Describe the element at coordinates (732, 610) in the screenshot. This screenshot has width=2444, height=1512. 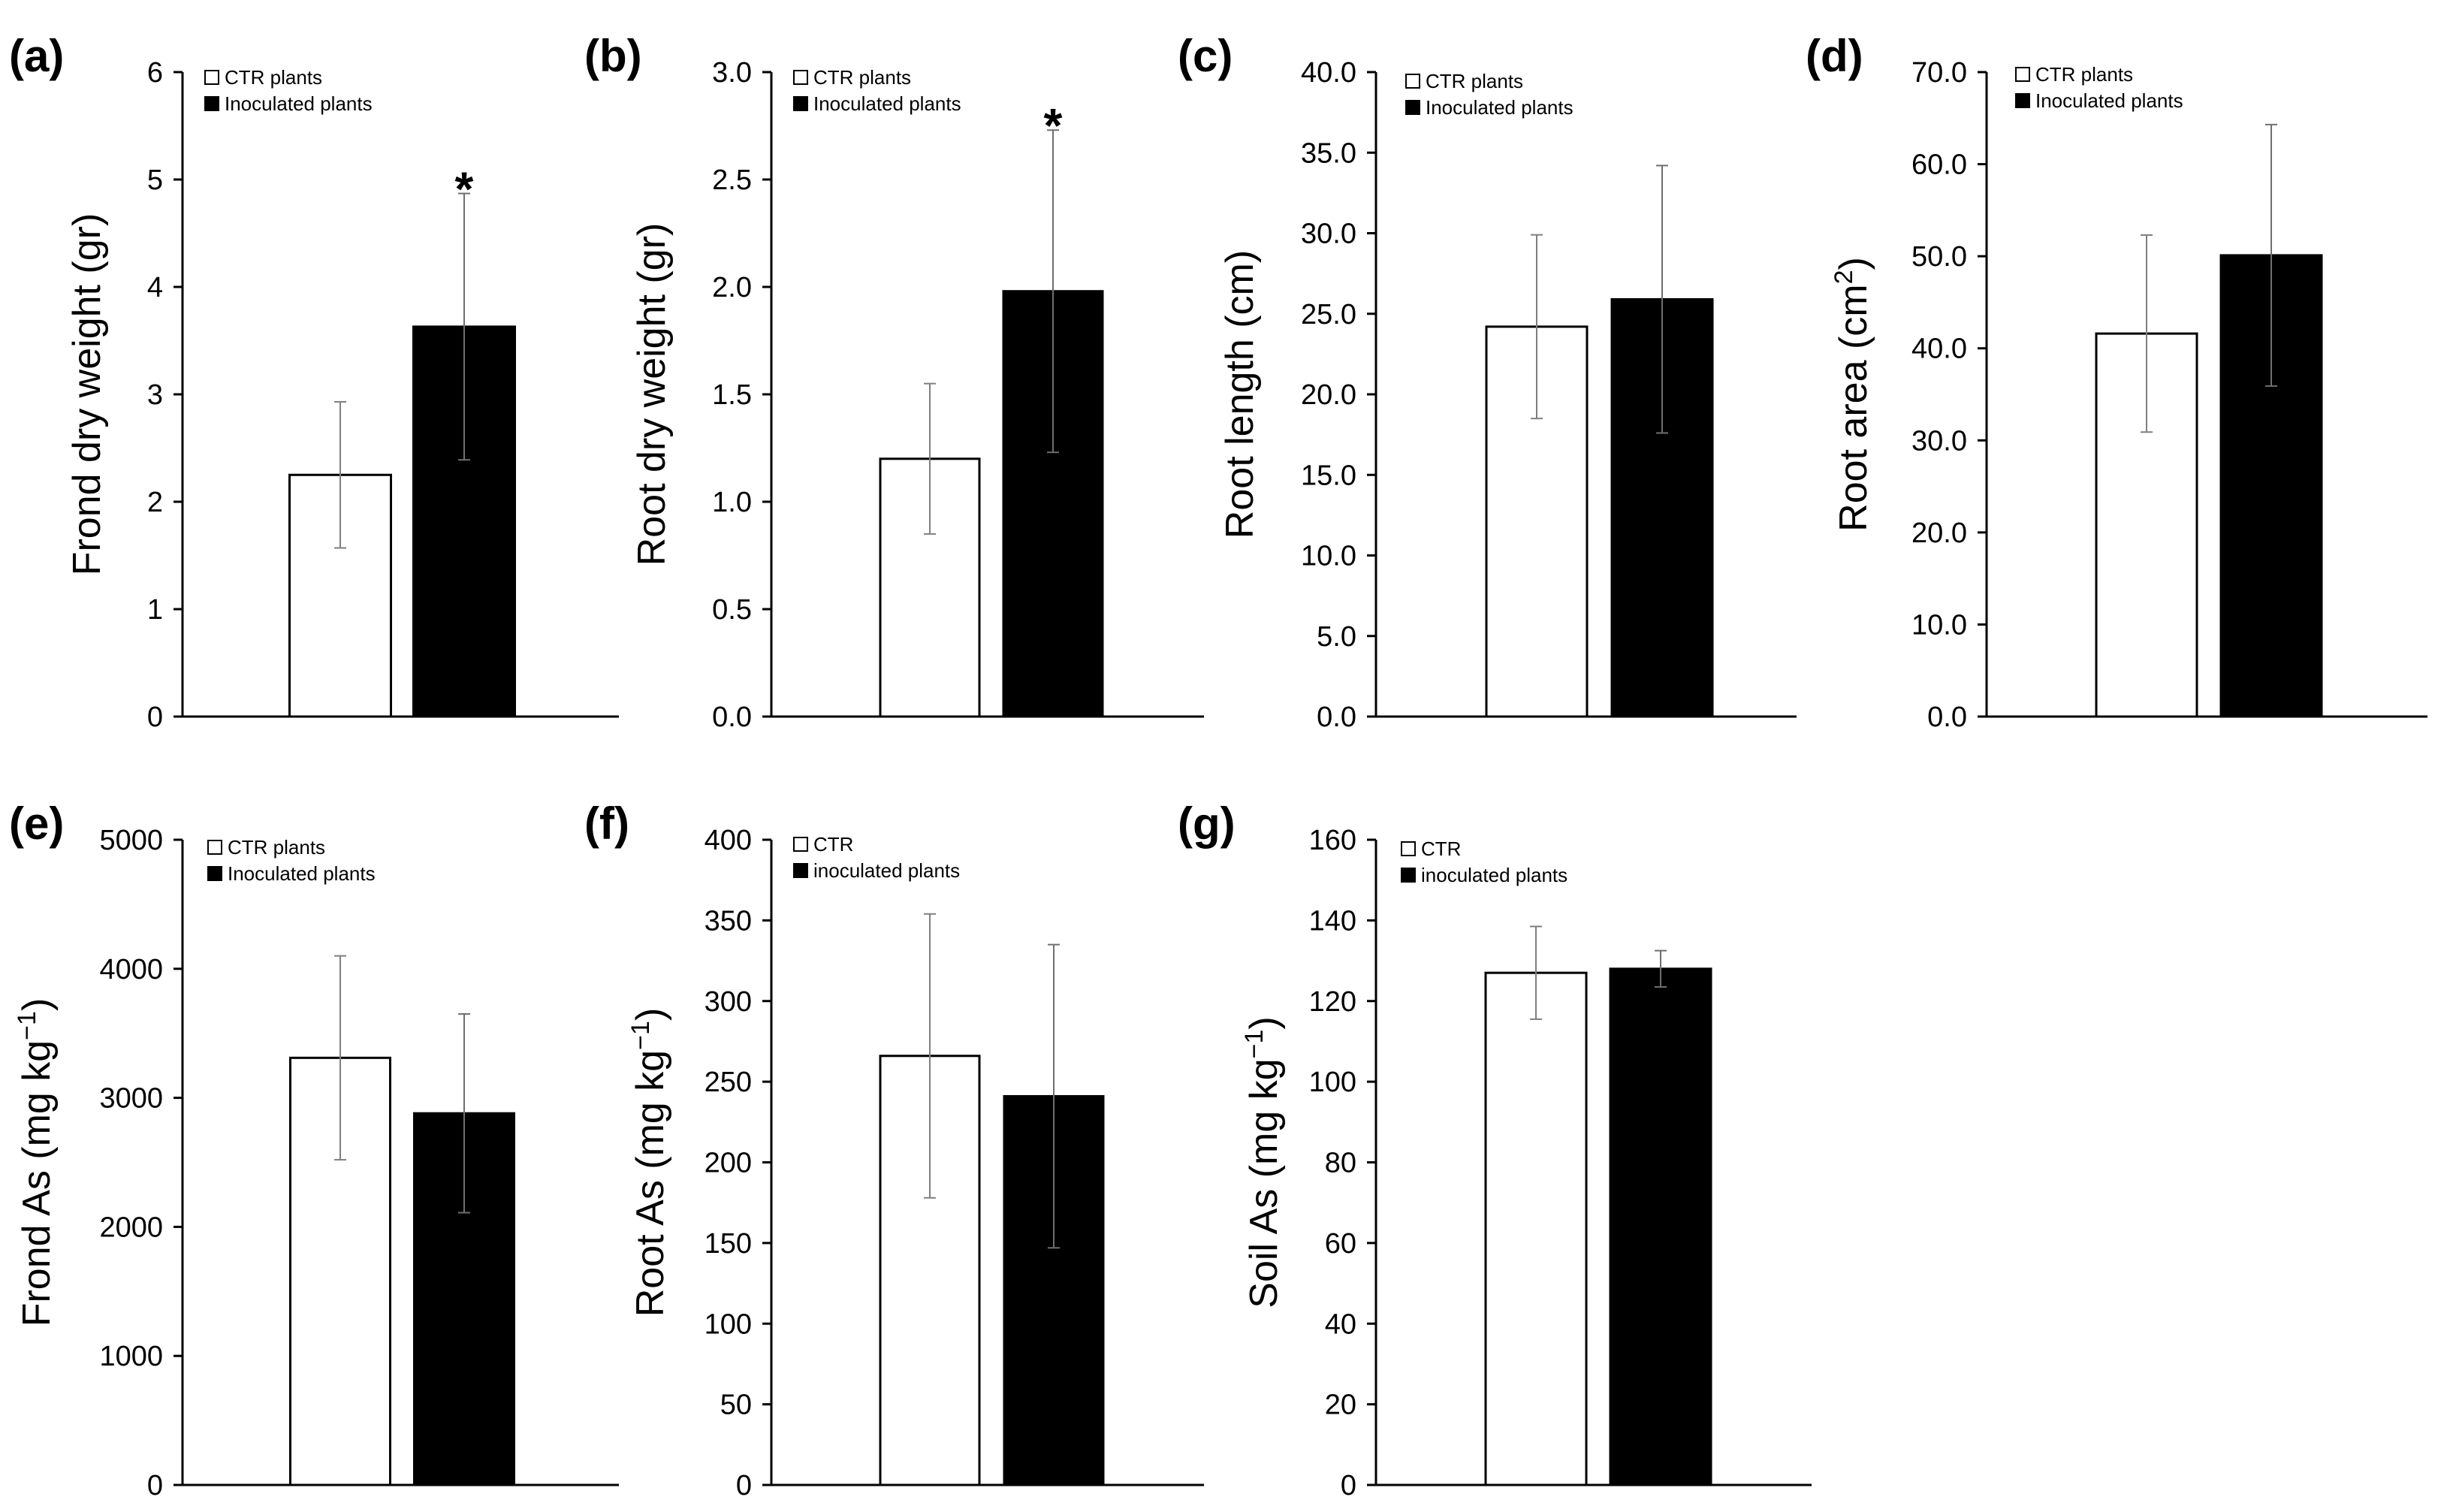
I see `y-tick-label: 0.5` at that location.